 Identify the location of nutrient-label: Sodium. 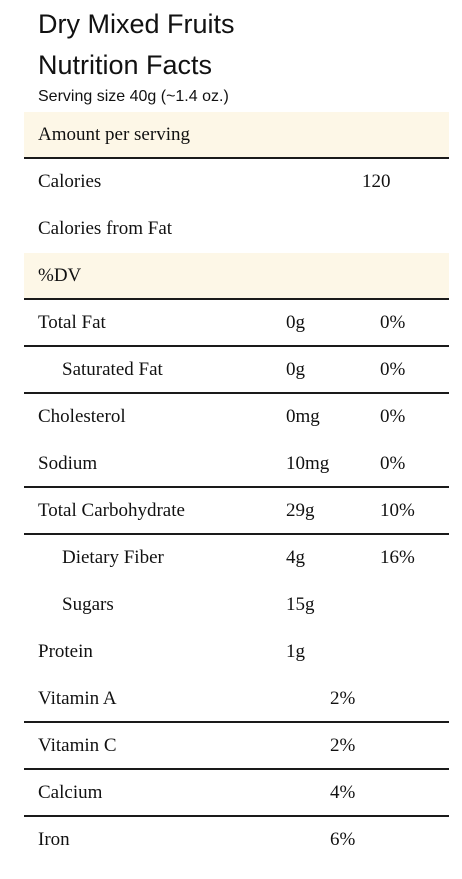
(68, 463).